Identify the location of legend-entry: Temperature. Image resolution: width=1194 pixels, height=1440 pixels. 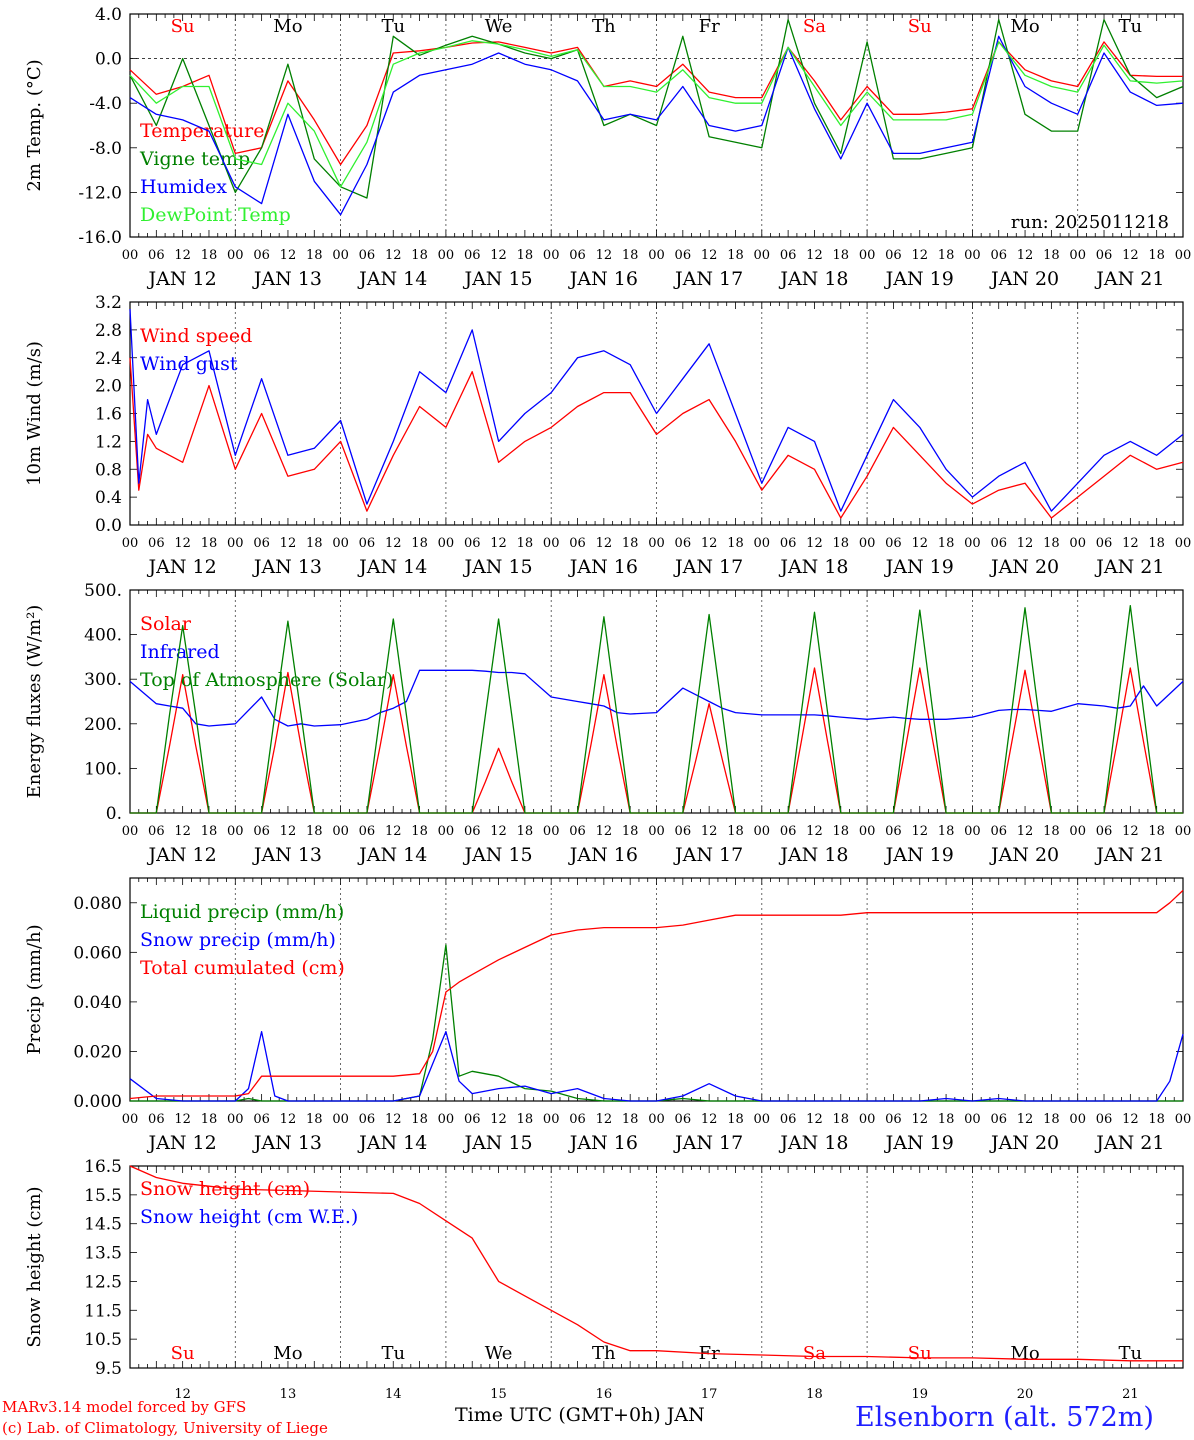
(202, 131).